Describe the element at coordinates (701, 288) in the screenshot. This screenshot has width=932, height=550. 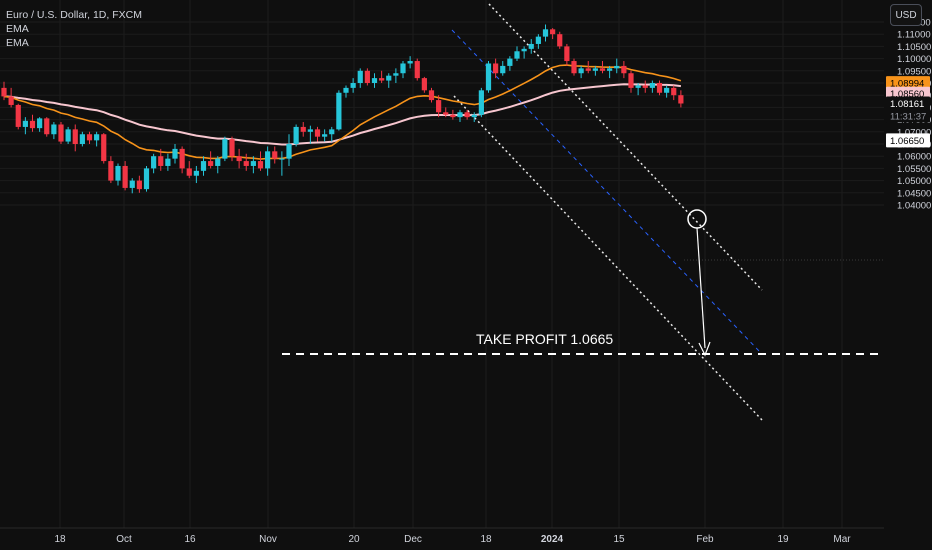
I see `projection-arrow-line` at that location.